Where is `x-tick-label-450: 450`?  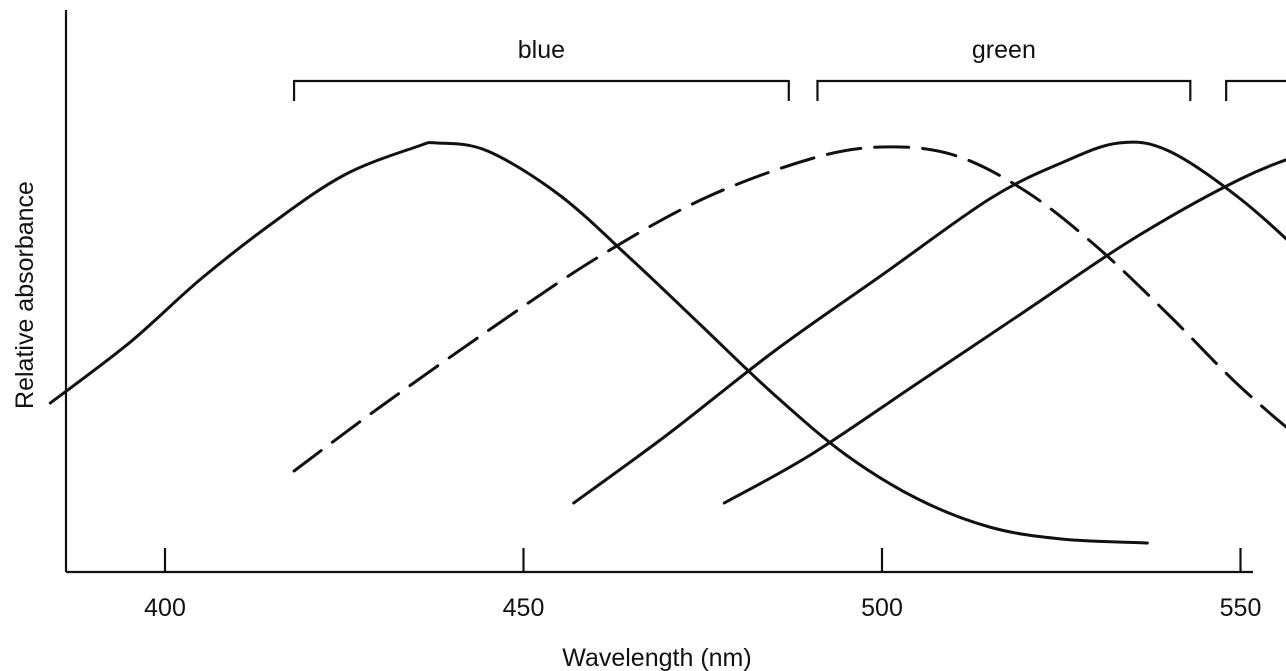 x-tick-label-450: 450 is located at coordinates (524, 608).